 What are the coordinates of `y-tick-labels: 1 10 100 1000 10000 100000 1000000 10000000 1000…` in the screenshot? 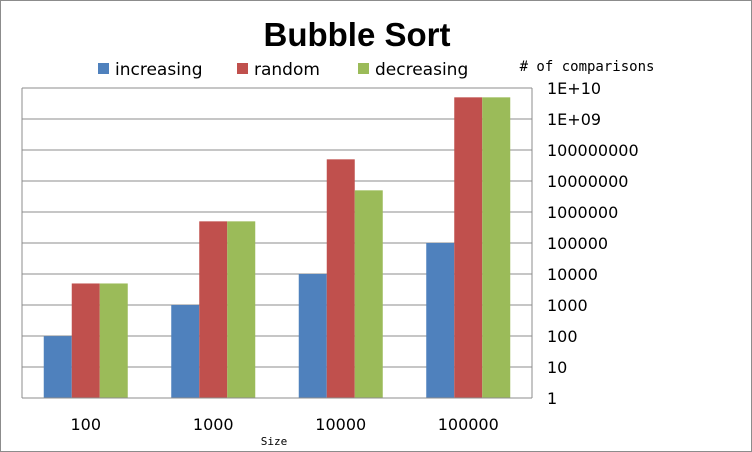 It's located at (593, 243).